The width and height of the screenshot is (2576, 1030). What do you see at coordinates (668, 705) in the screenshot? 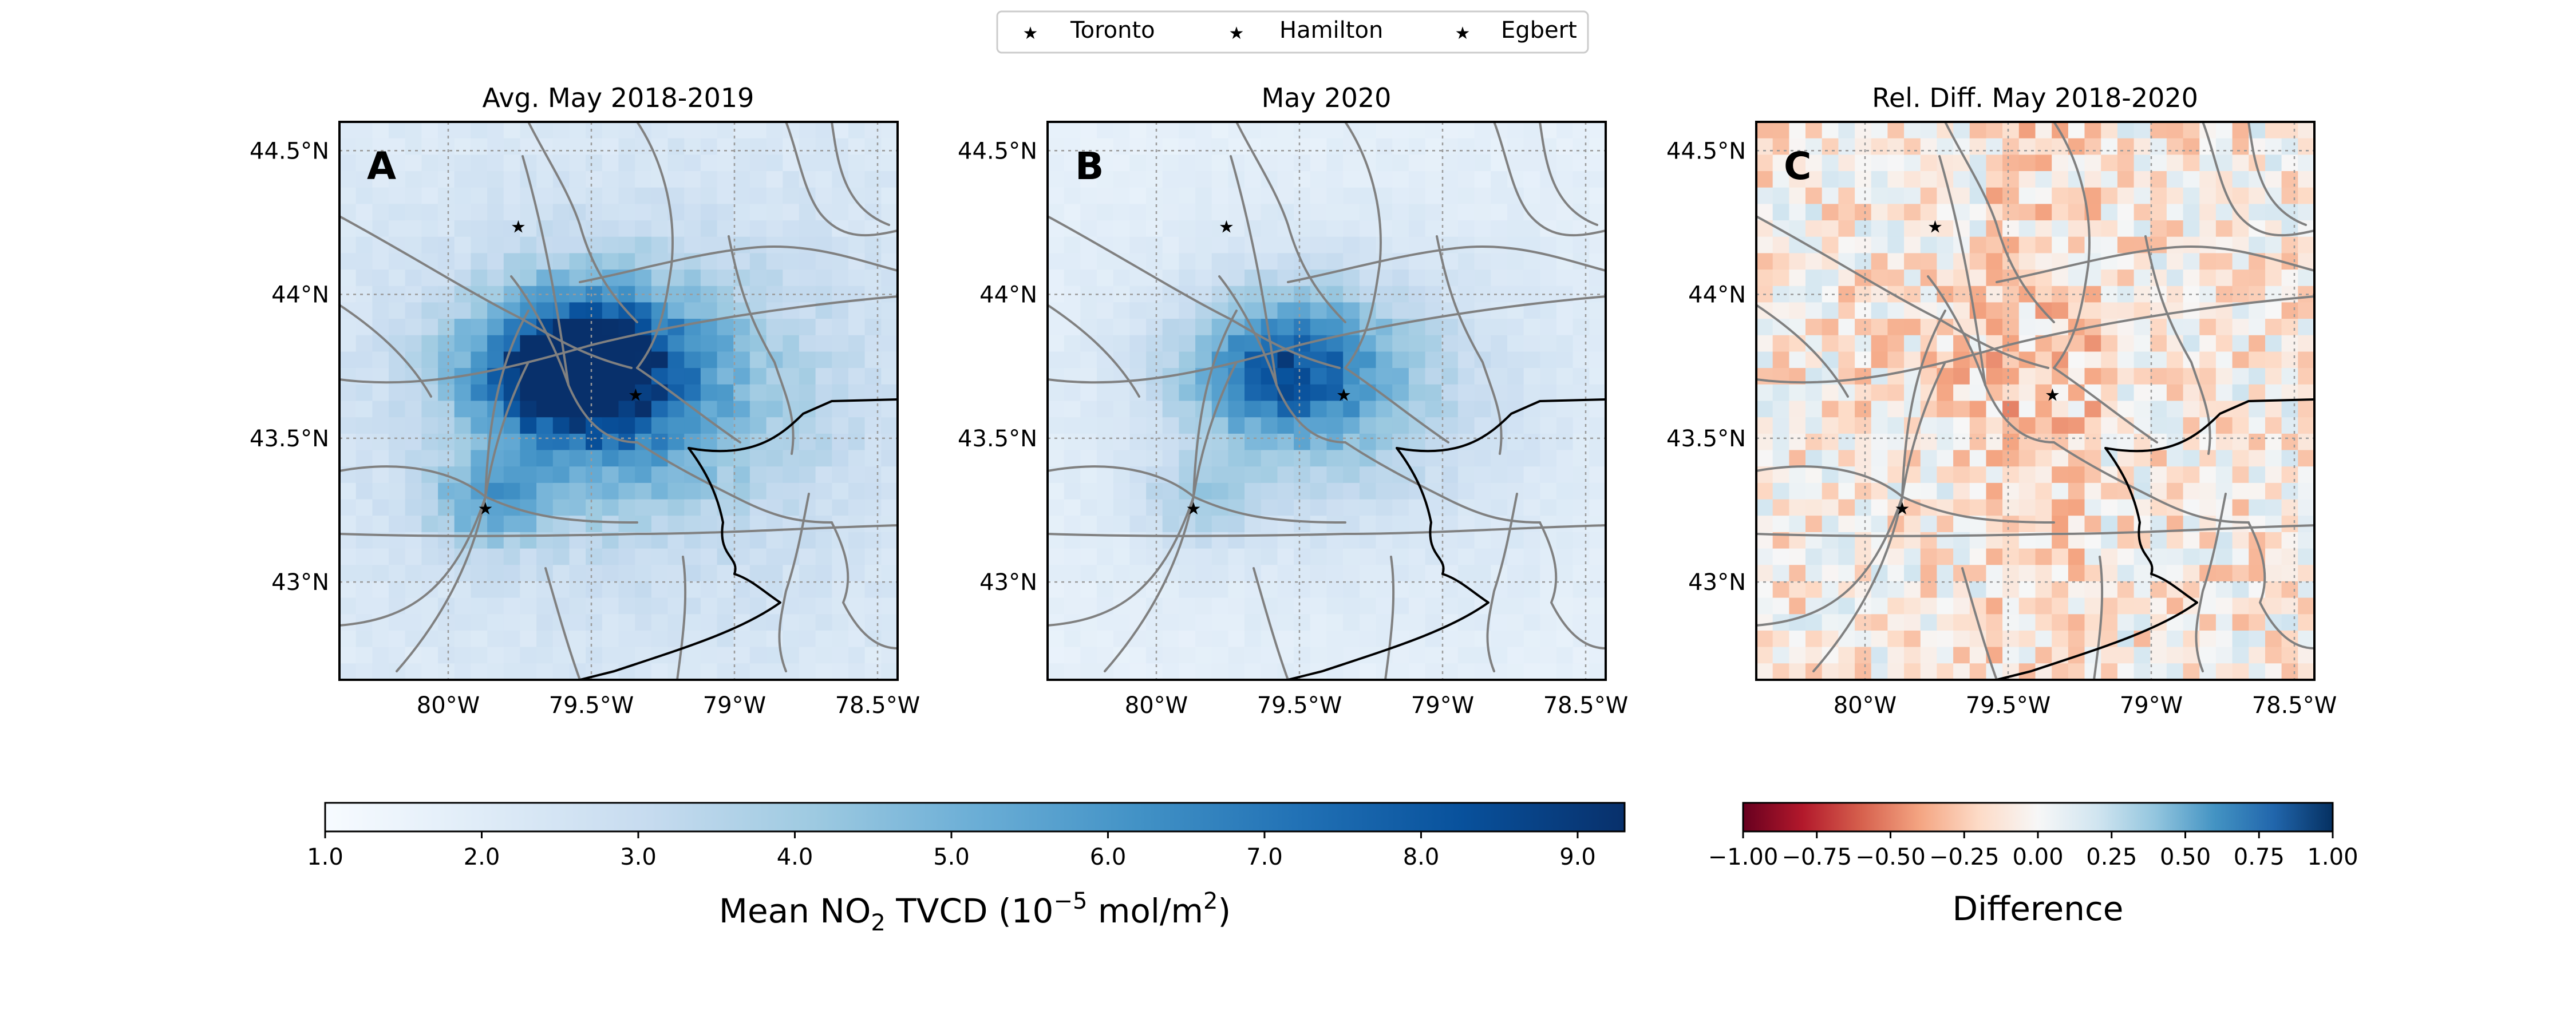
I see `x-axis-ticks: 80°W 79.5°W 79°W 78.5°W` at bounding box center [668, 705].